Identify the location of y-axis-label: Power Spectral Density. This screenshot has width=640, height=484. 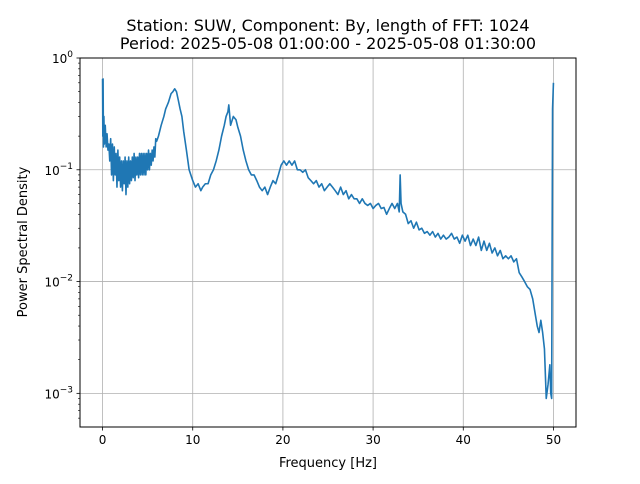
(23, 241).